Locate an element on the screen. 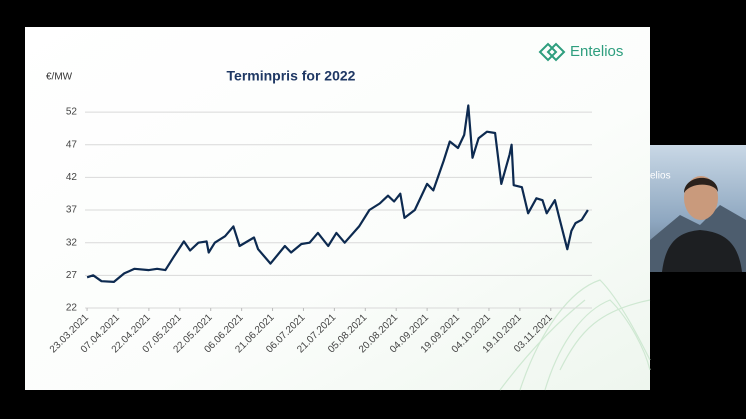 Image resolution: width=746 pixels, height=419 pixels. y-tick-label: 42 is located at coordinates (72, 177).